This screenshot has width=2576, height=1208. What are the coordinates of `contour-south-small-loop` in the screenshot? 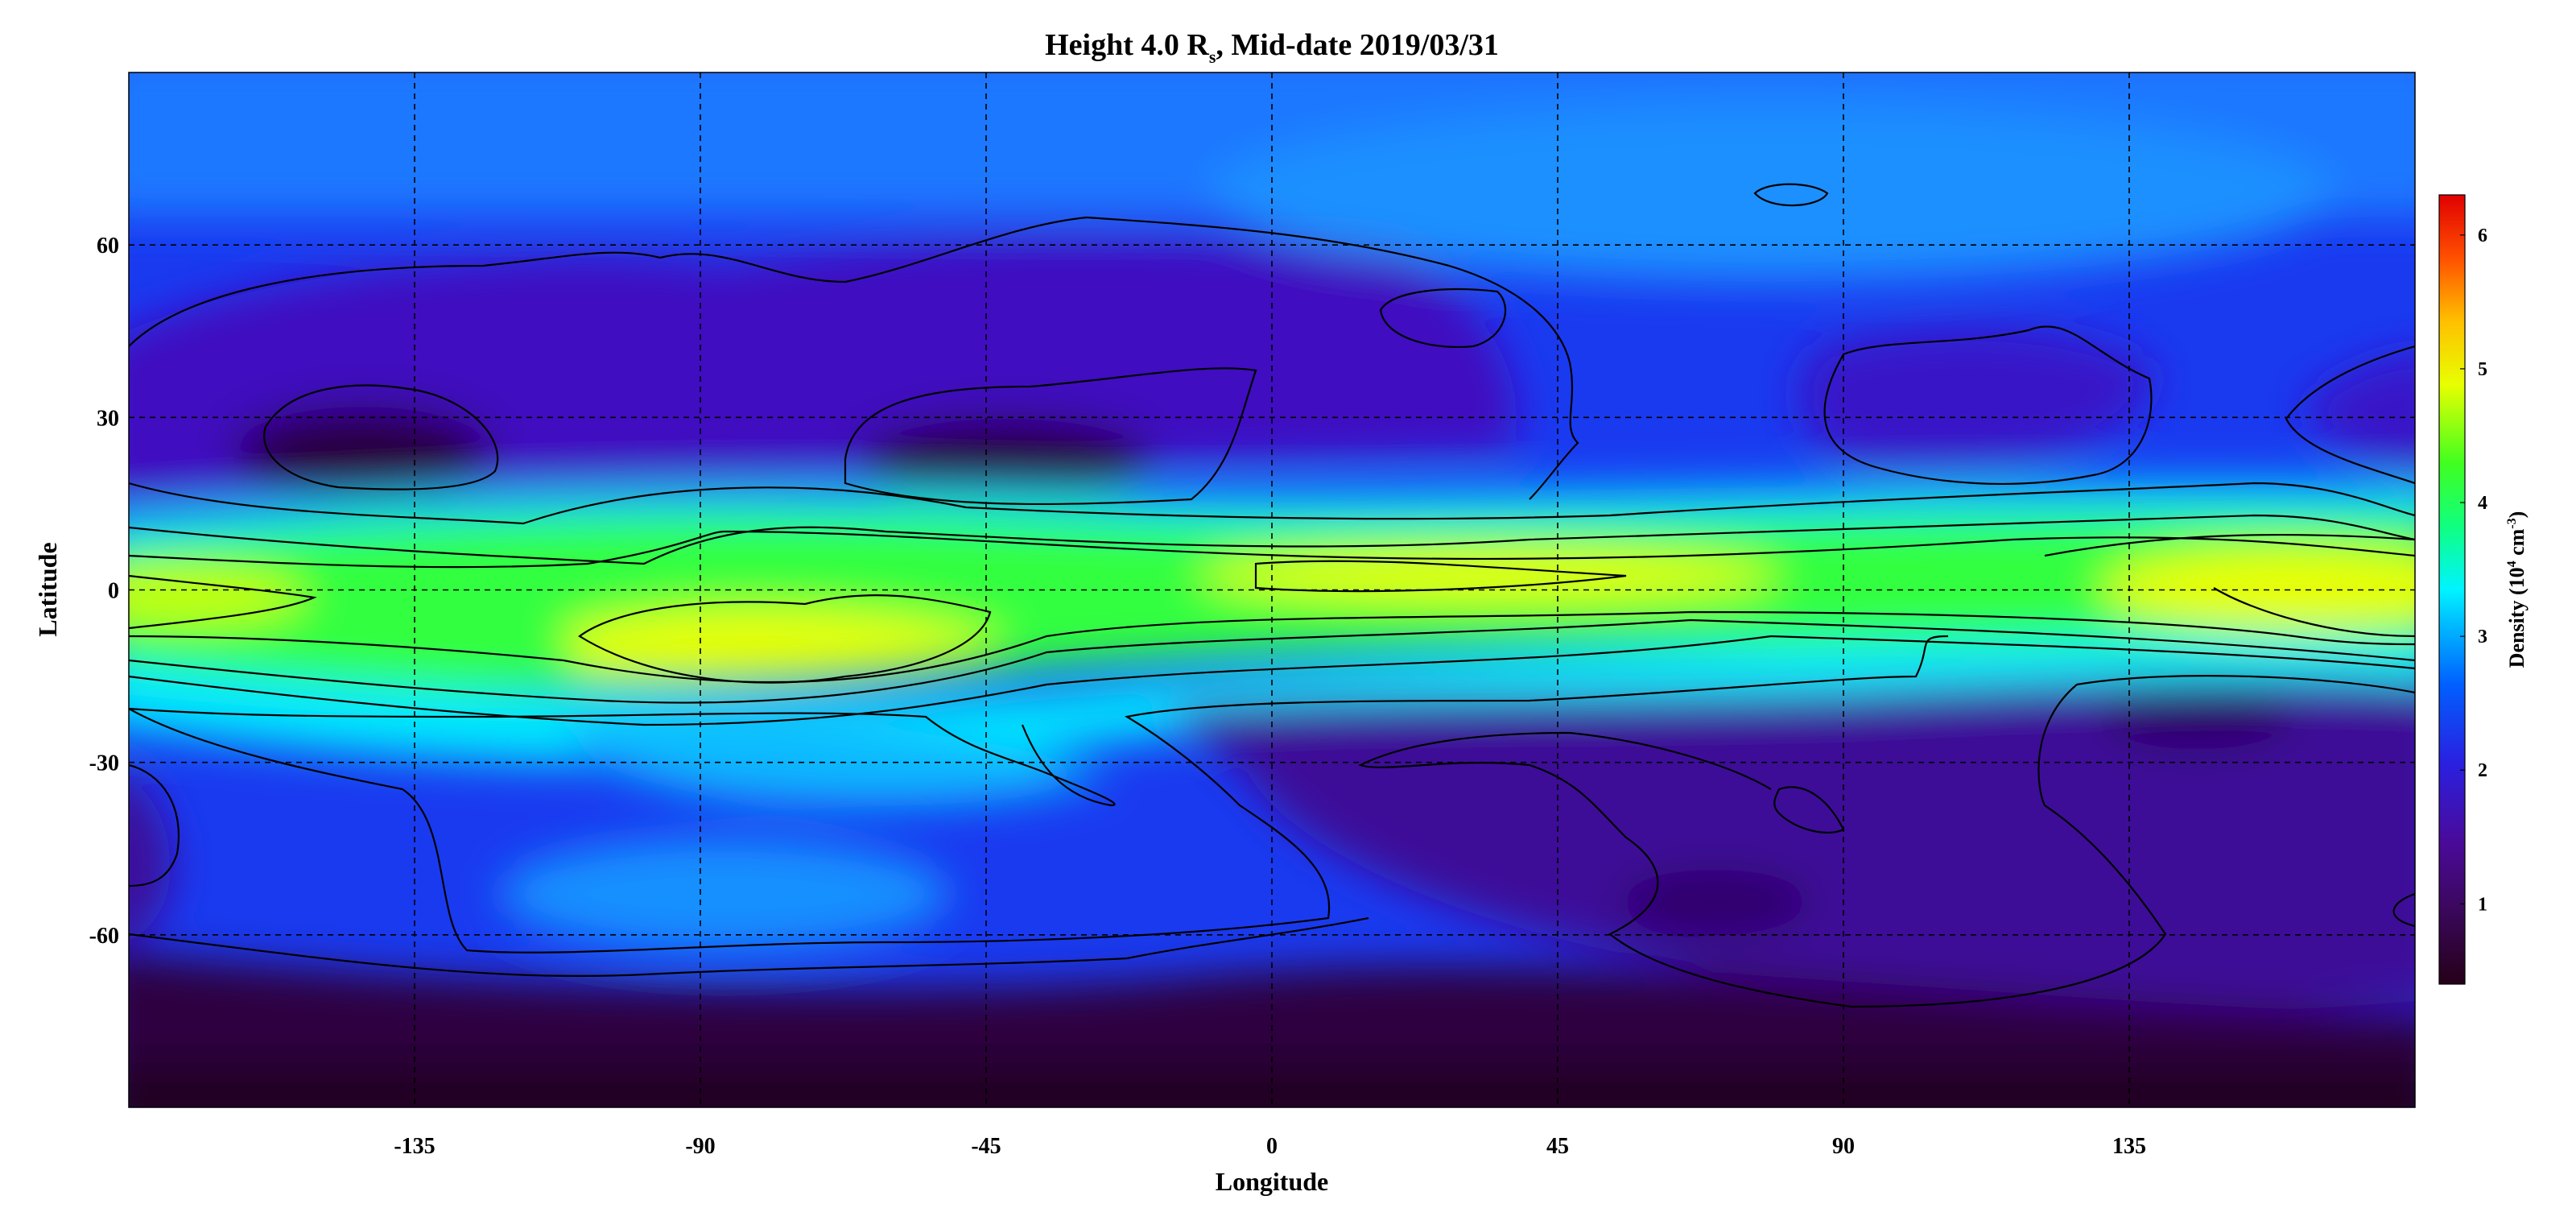 It's located at (1809, 810).